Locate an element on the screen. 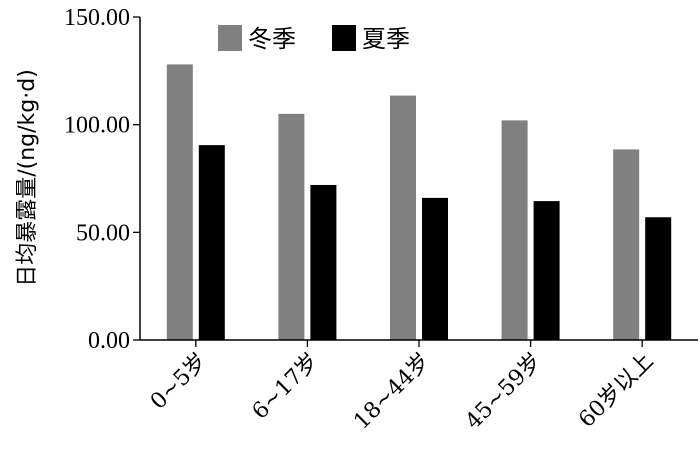 Image resolution: width=700 pixels, height=456 pixels. y-tick-label: 0.00 is located at coordinates (109, 341).